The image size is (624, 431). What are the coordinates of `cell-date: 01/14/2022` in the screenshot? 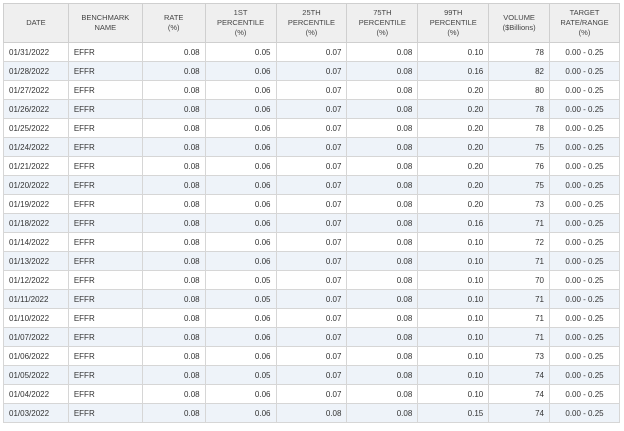 It's located at (36, 242).